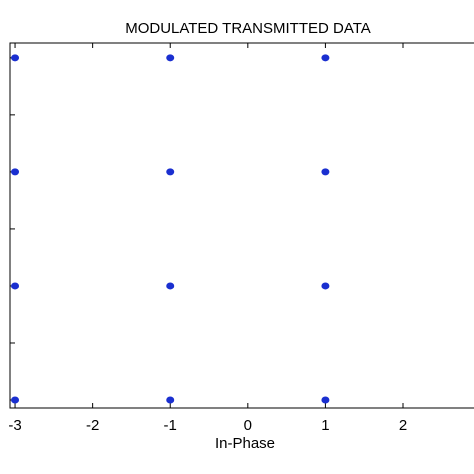 This screenshot has height=474, width=474. I want to click on x-tick-label: 2, so click(403, 425).